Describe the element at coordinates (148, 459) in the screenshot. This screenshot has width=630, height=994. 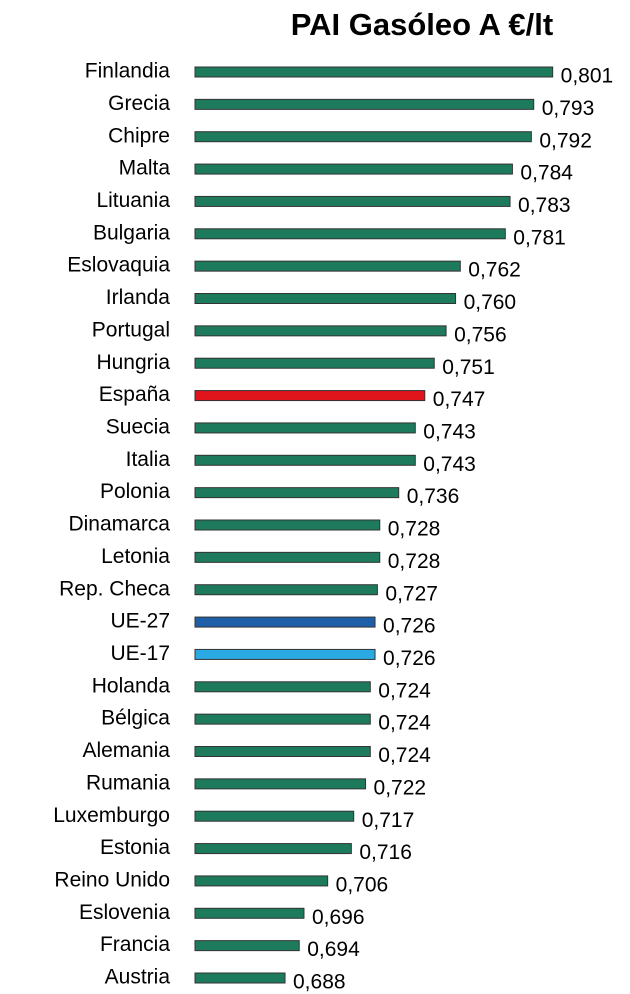
I see `category-label: Italia` at that location.